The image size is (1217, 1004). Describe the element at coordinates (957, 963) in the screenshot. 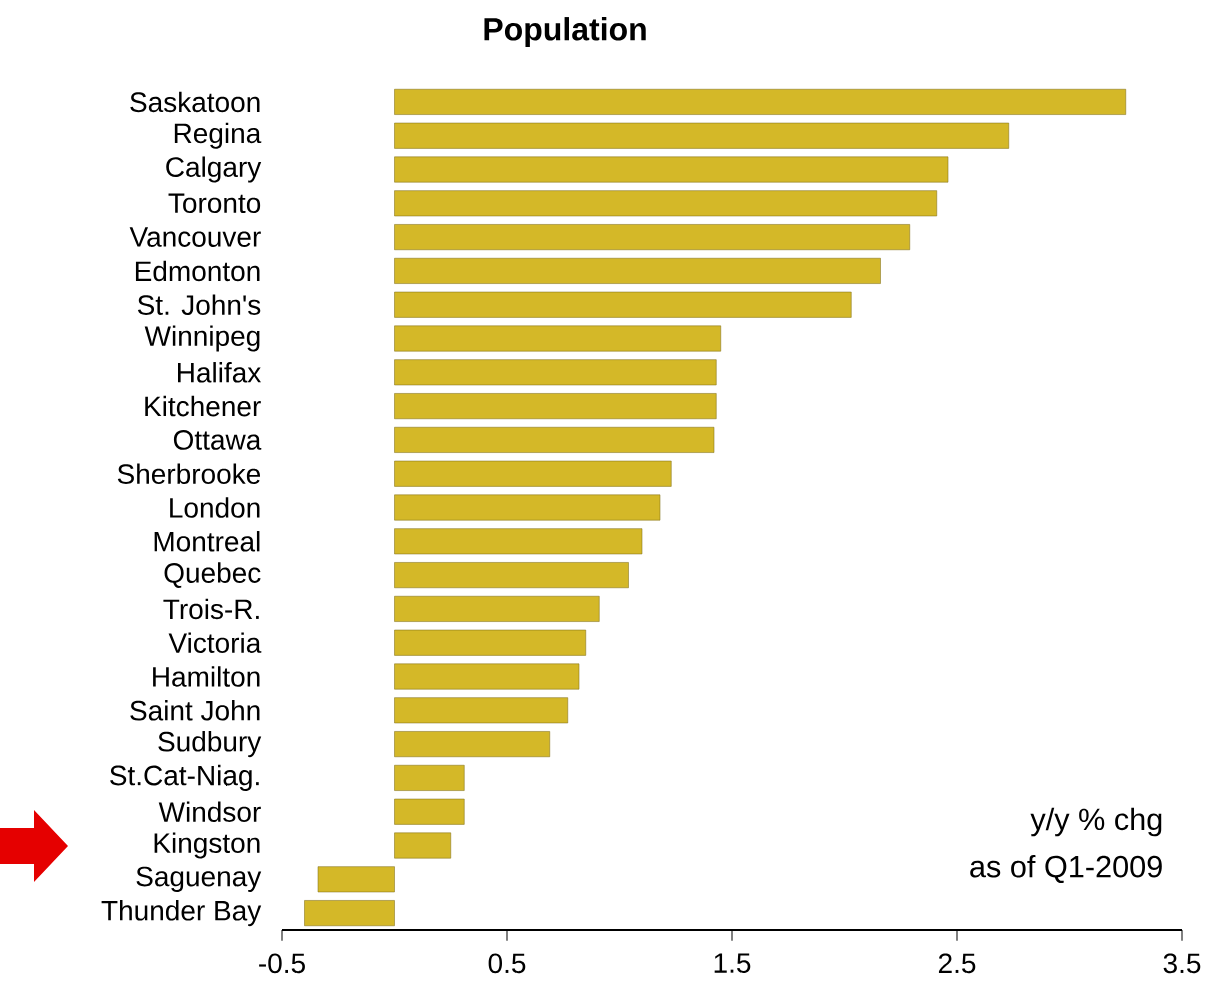

I see `x-tick-label: 2.5` at that location.